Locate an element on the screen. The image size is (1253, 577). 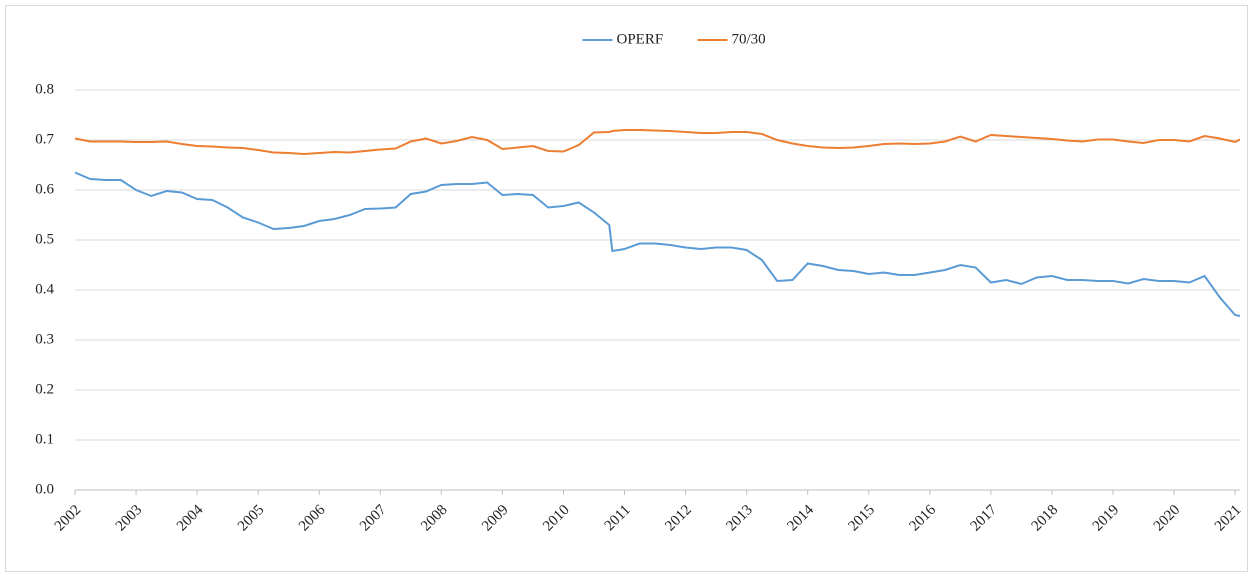
y-tick-label: 0.3 is located at coordinates (44, 339).